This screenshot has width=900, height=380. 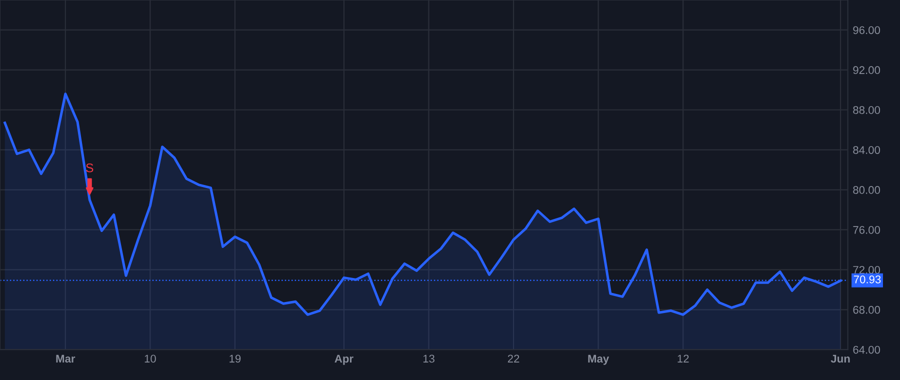 What do you see at coordinates (235, 358) in the screenshot?
I see `x-tick-label: 19` at bounding box center [235, 358].